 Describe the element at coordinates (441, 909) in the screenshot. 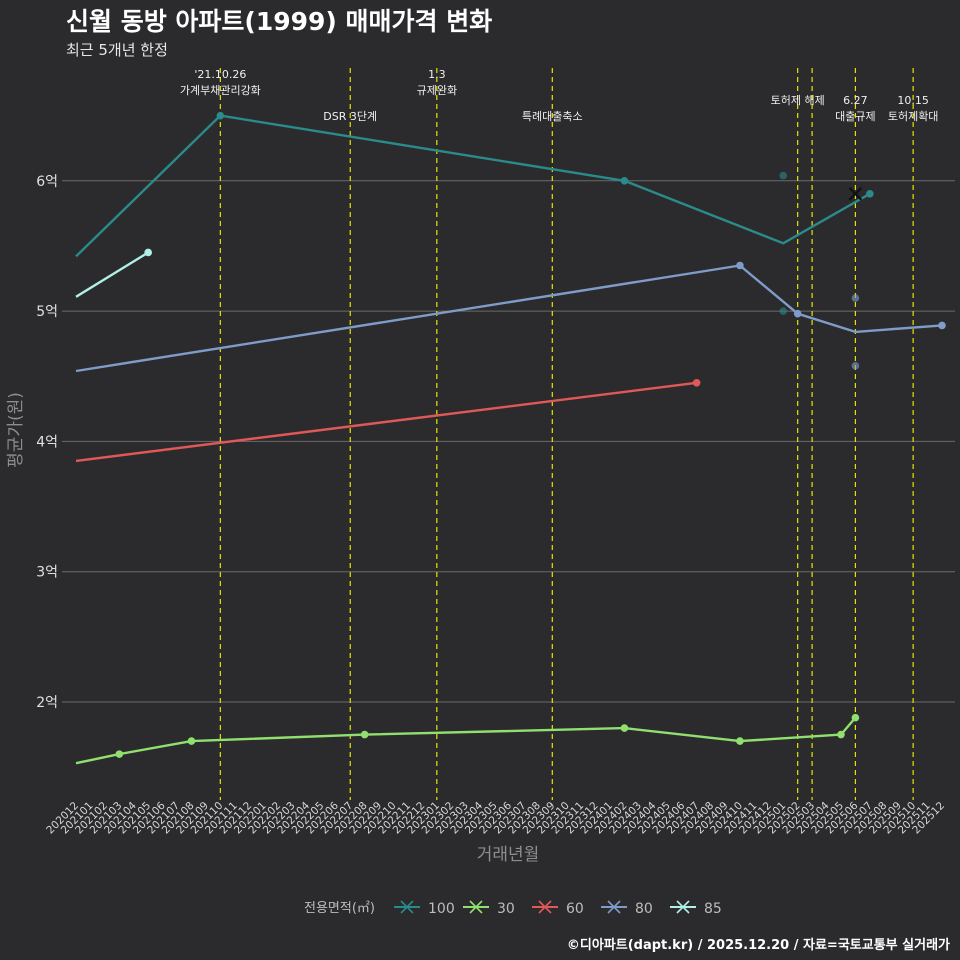

I see `legend-label-100: 100` at that location.